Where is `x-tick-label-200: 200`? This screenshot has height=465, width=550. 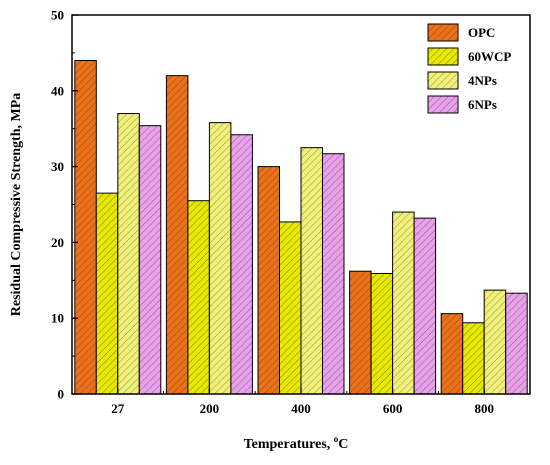 x-tick-label-200: 200 is located at coordinates (210, 408).